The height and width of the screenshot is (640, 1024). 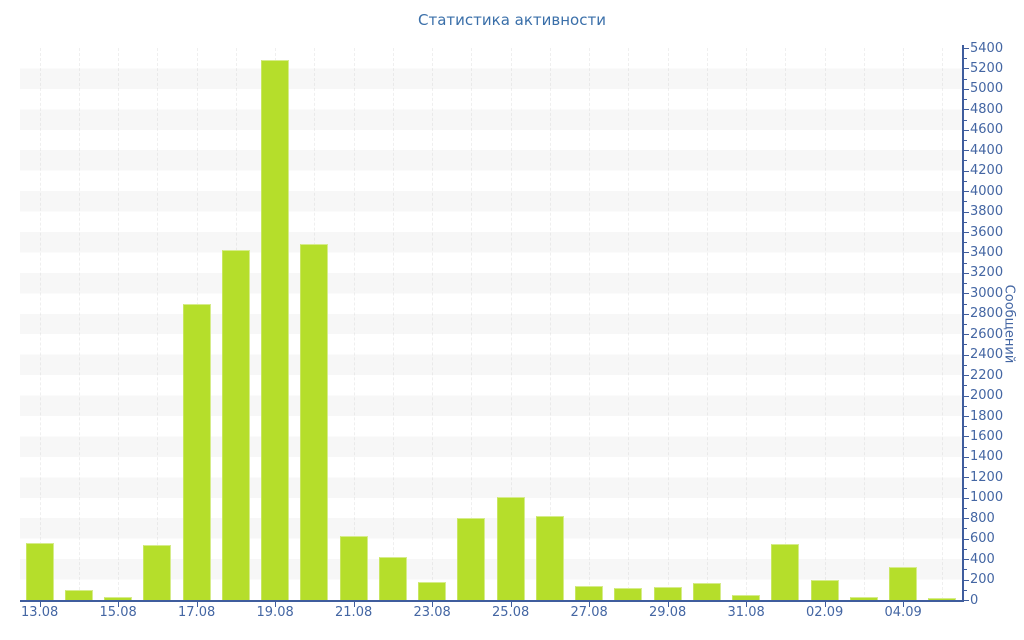 What do you see at coordinates (987, 334) in the screenshot?
I see `y-tick-label: 2600` at bounding box center [987, 334].